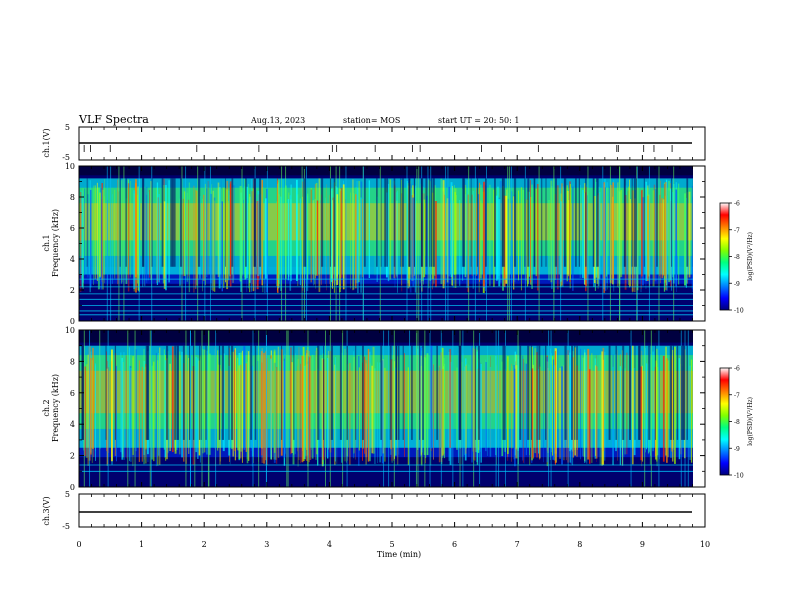  I want to click on ch1-channel-label: ch.1, so click(46, 242).